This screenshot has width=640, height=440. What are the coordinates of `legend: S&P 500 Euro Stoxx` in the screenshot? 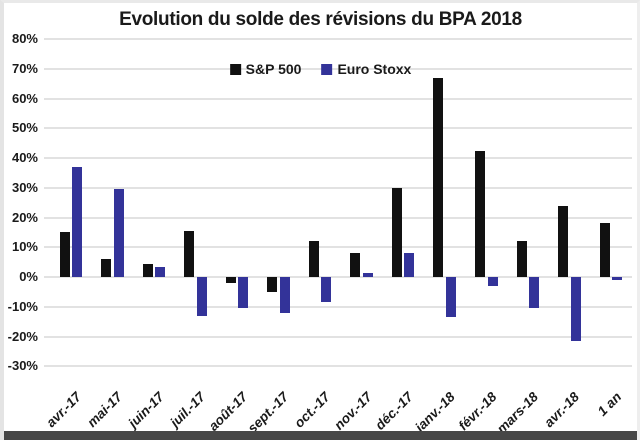 It's located at (320, 69).